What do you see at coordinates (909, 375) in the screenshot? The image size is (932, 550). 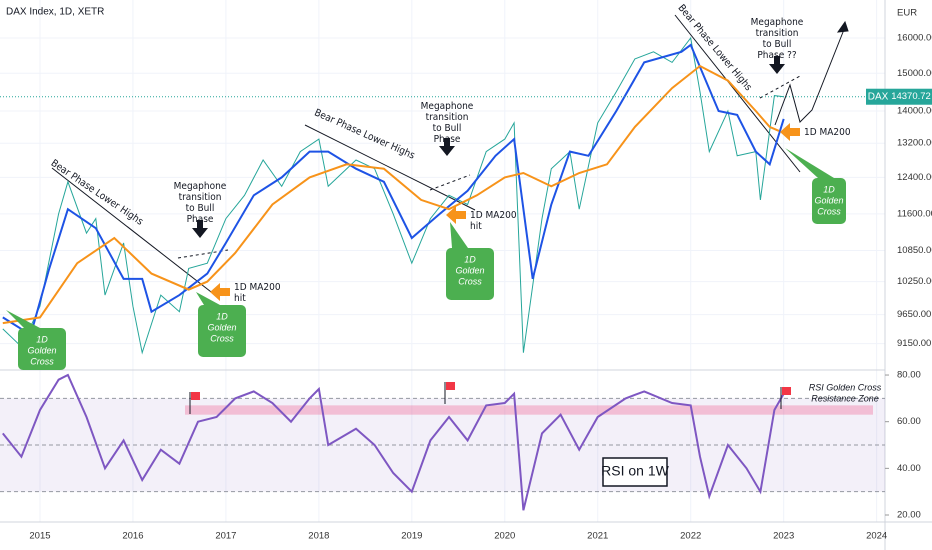 I see `y-tick-label: 80.00` at bounding box center [909, 375].